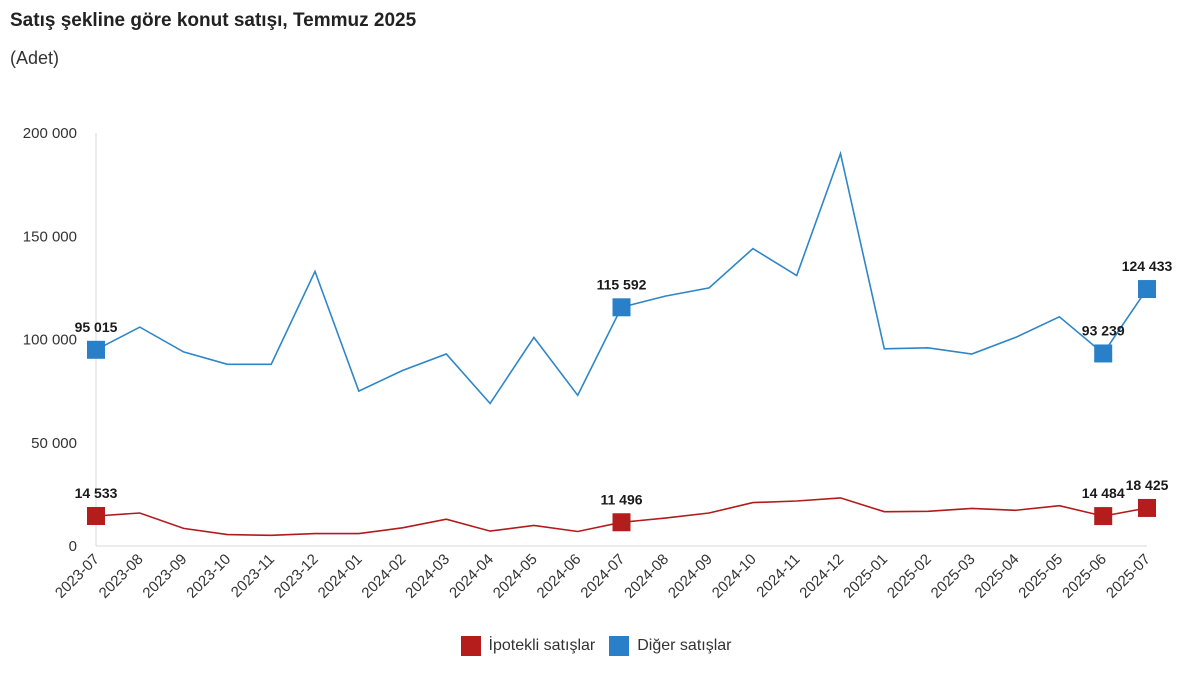  What do you see at coordinates (35, 58) in the screenshot?
I see `chart-subtitle-unit: (Adet)` at bounding box center [35, 58].